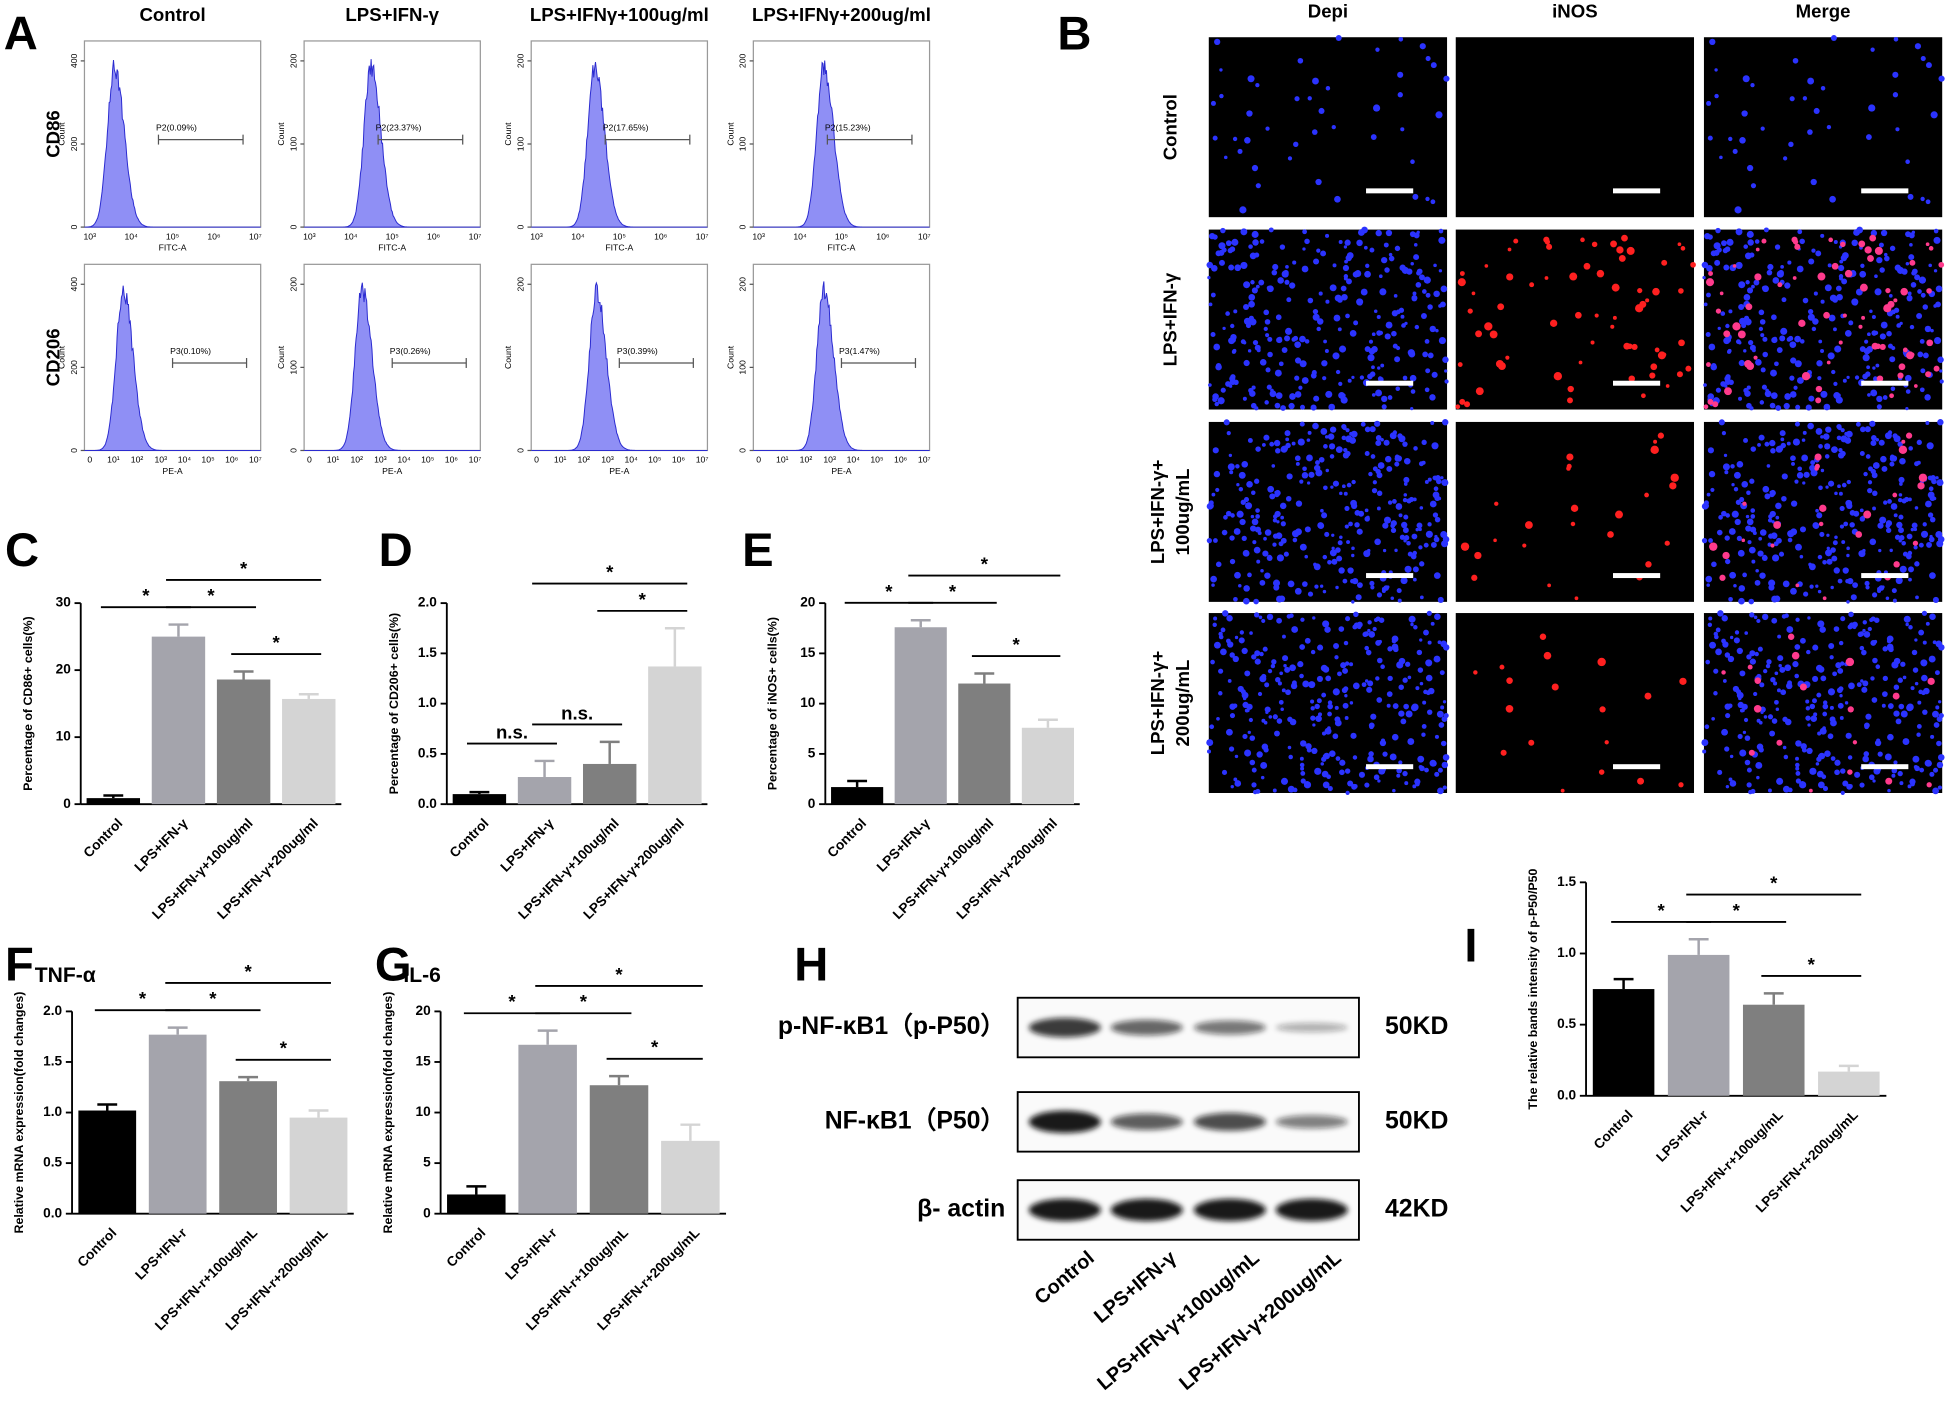 This screenshot has height=1411, width=1946. Describe the element at coordinates (64, 602) in the screenshot. I see `y-tick-label: 30` at that location.